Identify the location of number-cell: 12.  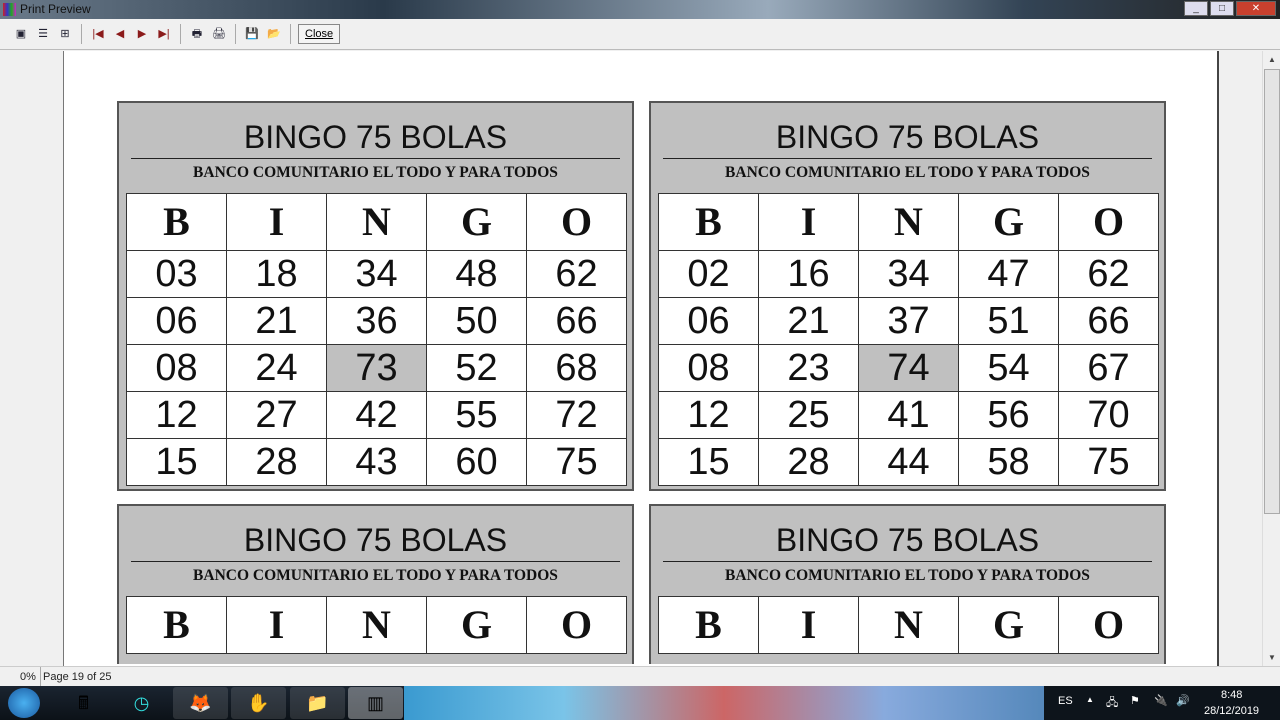
(176, 415).